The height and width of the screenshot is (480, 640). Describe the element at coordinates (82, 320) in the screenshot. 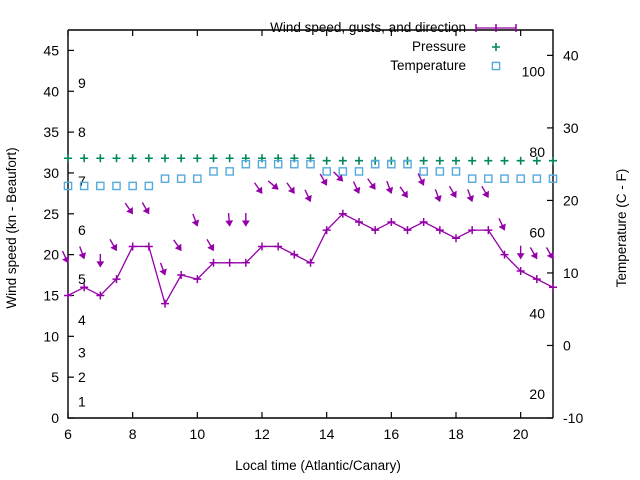

I see `beaufort-label: 4` at that location.